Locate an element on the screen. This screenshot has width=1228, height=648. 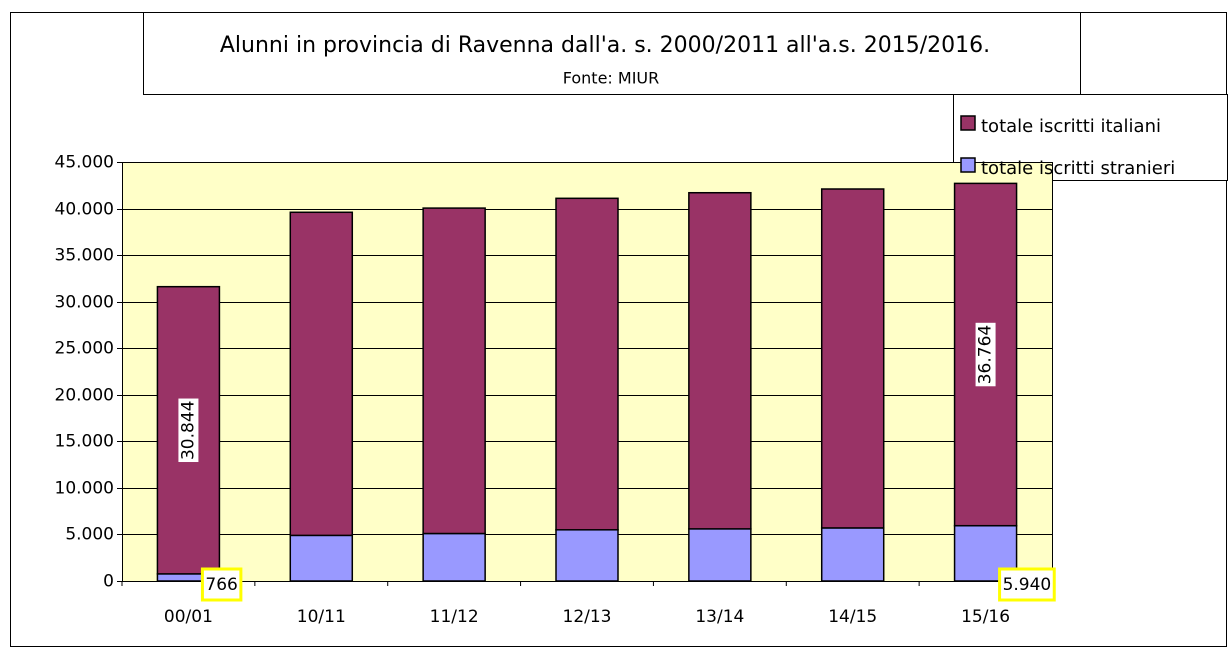
x-tick-label: 00/01 is located at coordinates (188, 617).